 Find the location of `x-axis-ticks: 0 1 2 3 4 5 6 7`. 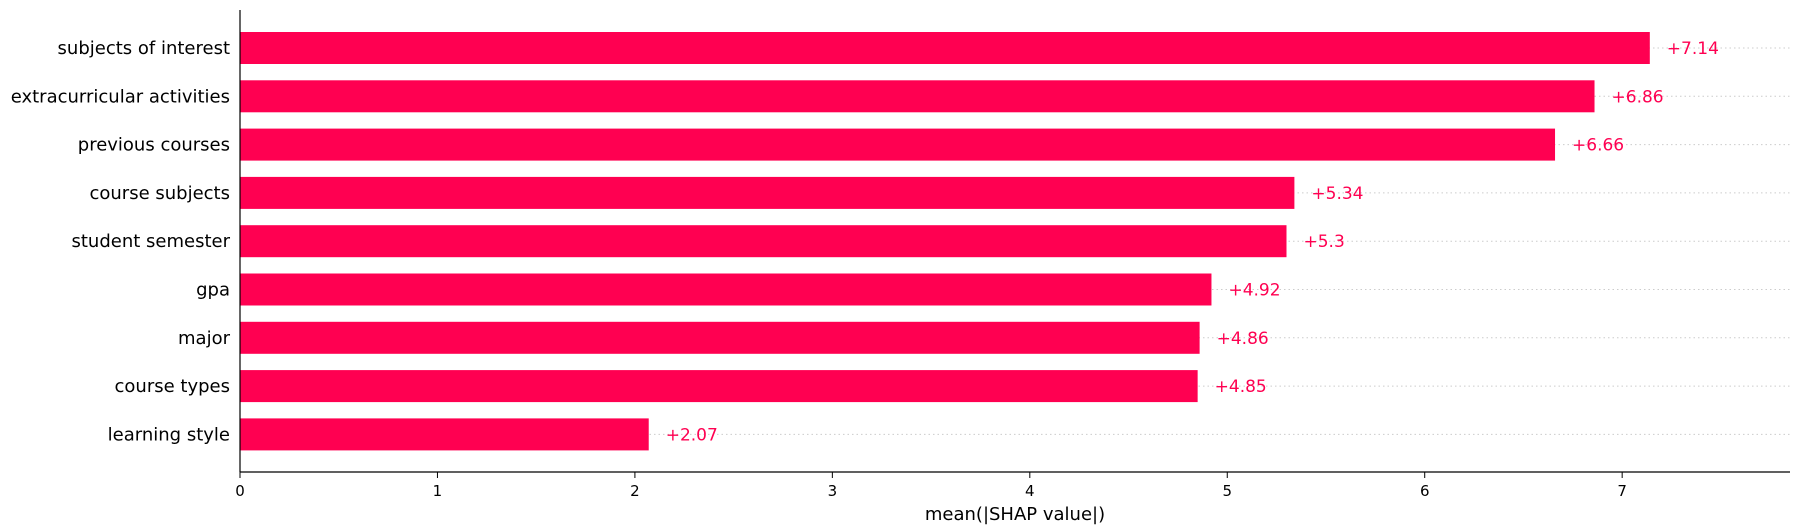

x-axis-ticks: 0 1 2 3 4 5 6 7 is located at coordinates (931, 486).